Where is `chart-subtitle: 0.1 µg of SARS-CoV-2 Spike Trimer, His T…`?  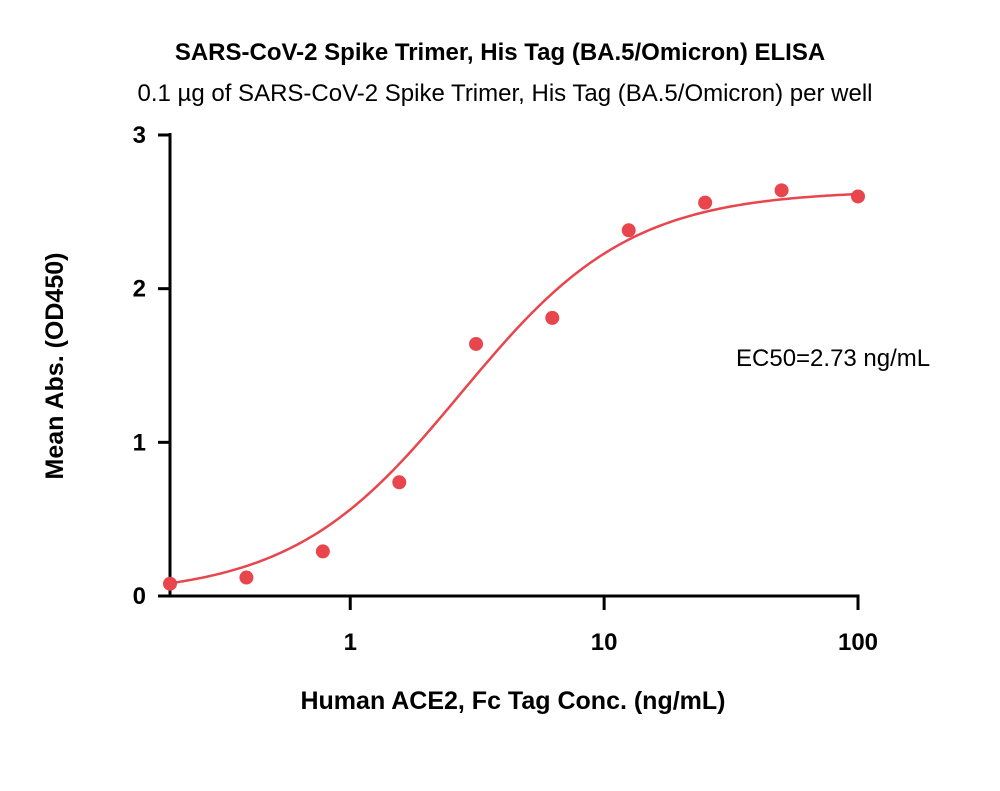
chart-subtitle: 0.1 µg of SARS-CoV-2 Spike Trimer, His T… is located at coordinates (505, 93).